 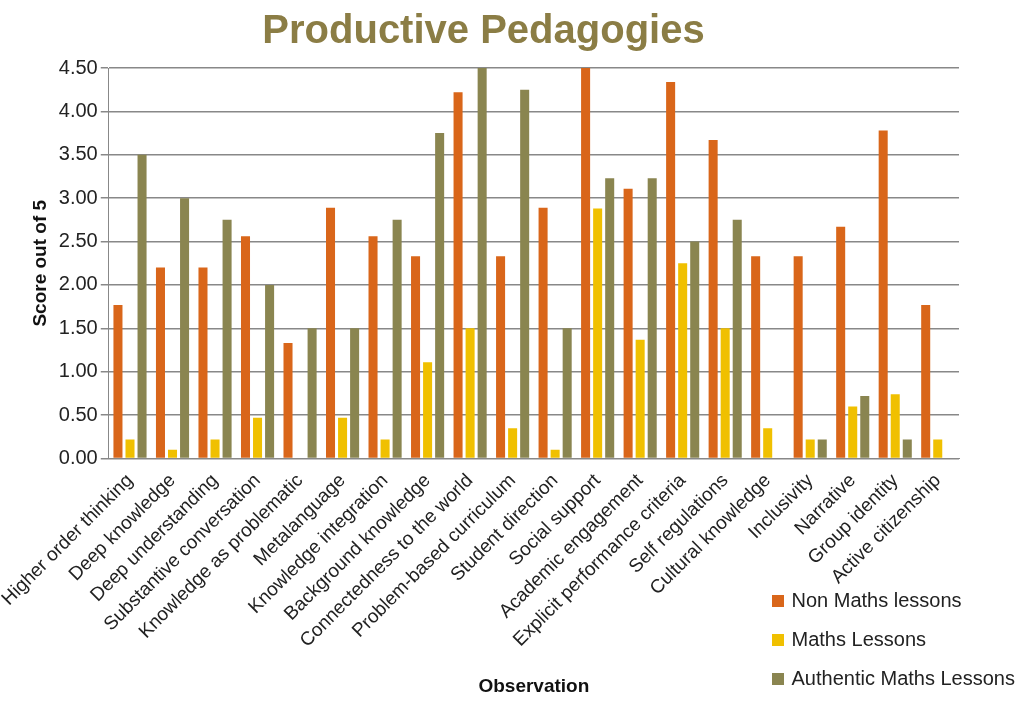 What do you see at coordinates (78, 326) in the screenshot?
I see `y-tick-label: 1.50` at bounding box center [78, 326].